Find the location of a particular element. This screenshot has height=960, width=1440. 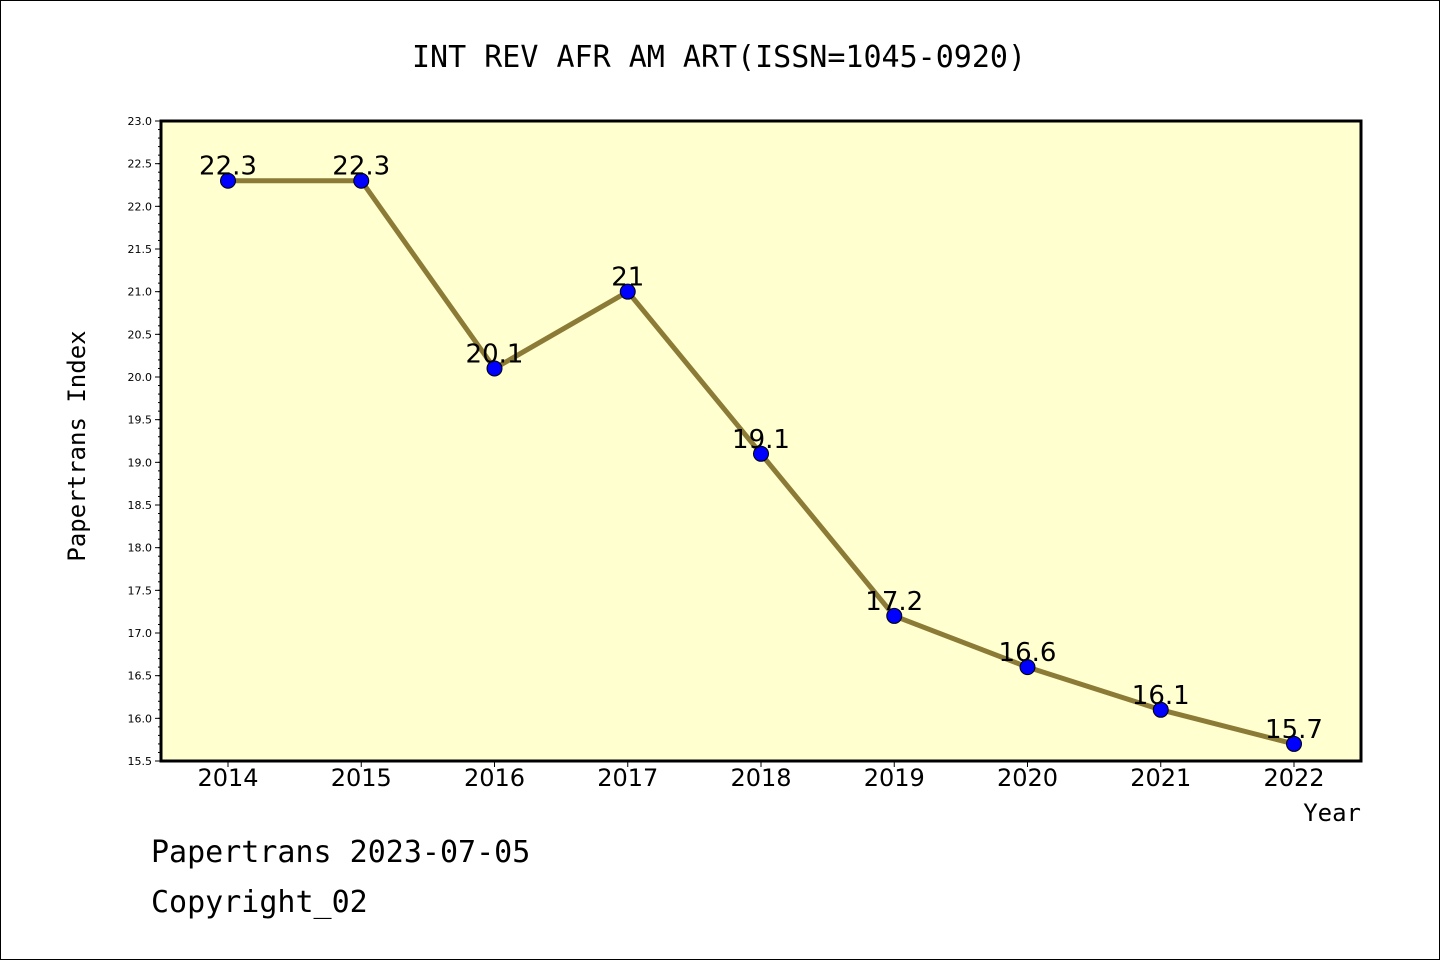

y-tick-label: 17.5 is located at coordinates (140, 590).